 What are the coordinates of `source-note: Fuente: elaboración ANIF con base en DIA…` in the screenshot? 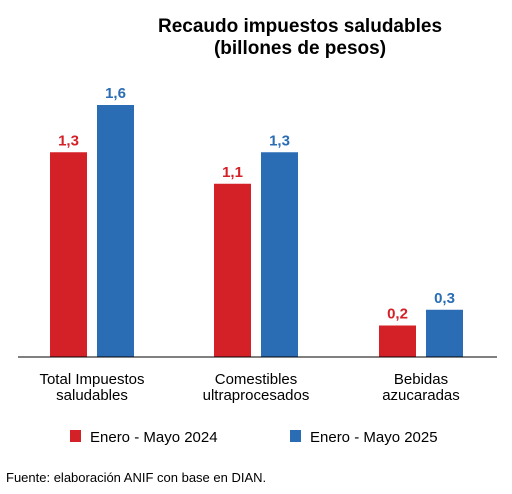 It's located at (136, 477).